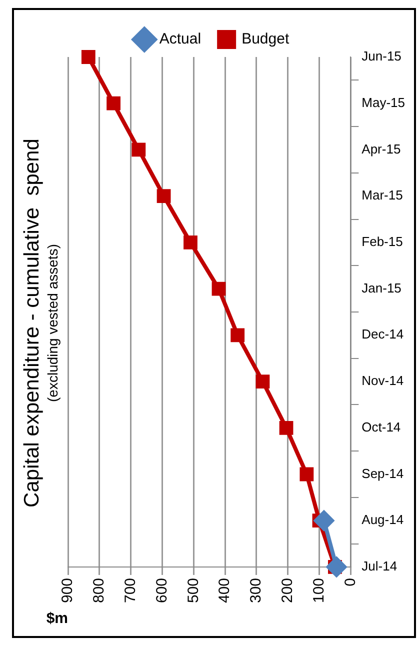  Describe the element at coordinates (380, 566) in the screenshot. I see `y-tick-label: Jul-14` at that location.